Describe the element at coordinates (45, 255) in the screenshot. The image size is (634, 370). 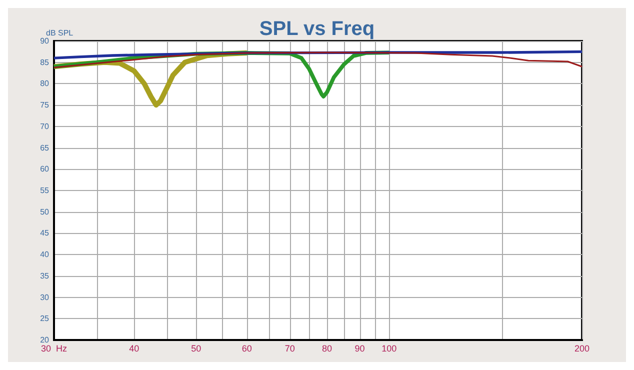
I see `y-tick-label: 40` at that location.